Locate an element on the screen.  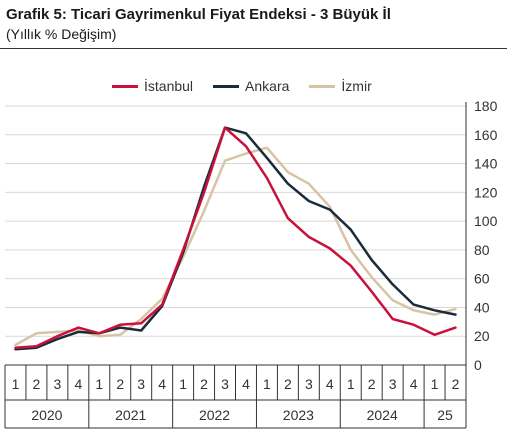
legend-item-izmir: İzmir is located at coordinates (340, 86).